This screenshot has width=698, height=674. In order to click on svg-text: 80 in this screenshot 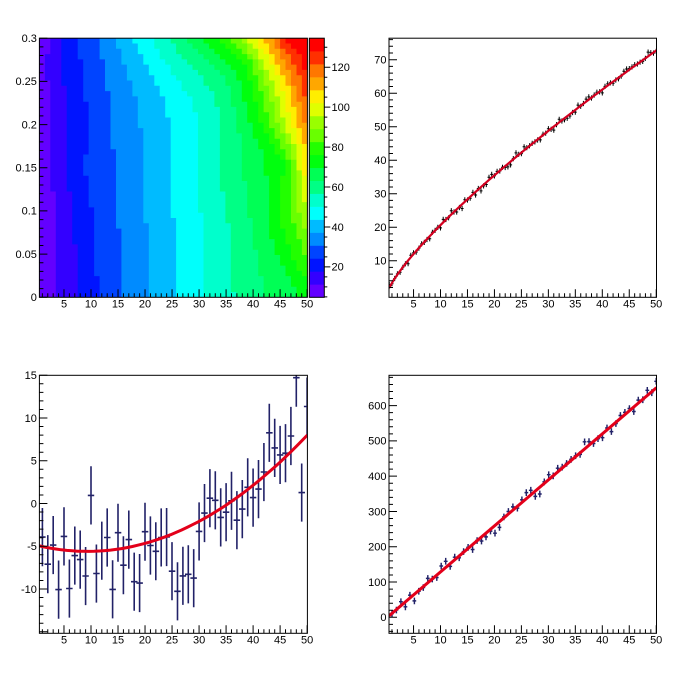, I will do `click(338, 148)`.